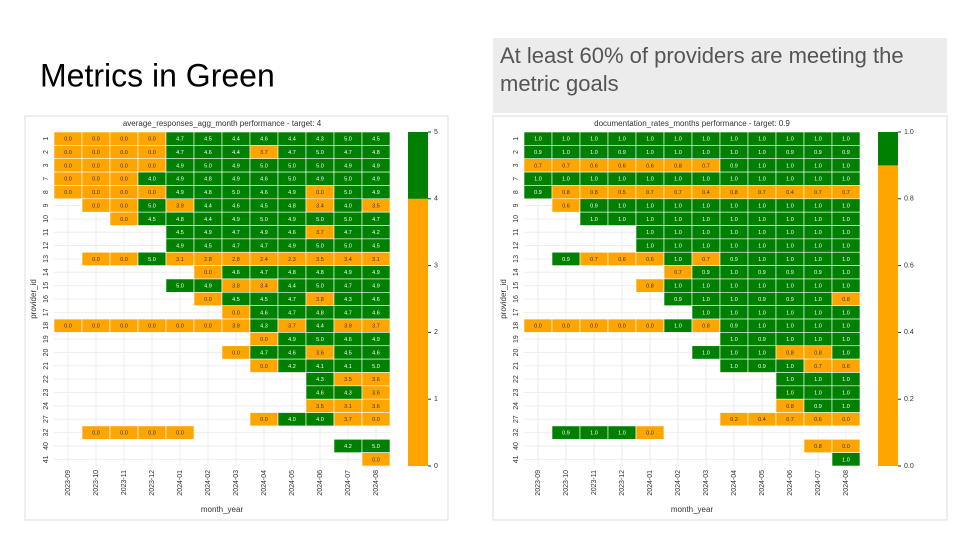 The width and height of the screenshot is (960, 540). What do you see at coordinates (292, 367) in the screenshot?
I see `cell-label: 4.2` at bounding box center [292, 367].